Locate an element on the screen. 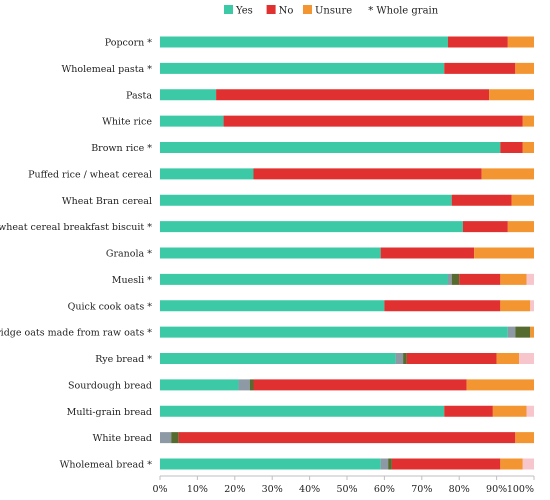 This screenshot has height=500, width=550. category-label: Quick cook oats * is located at coordinates (110, 306).